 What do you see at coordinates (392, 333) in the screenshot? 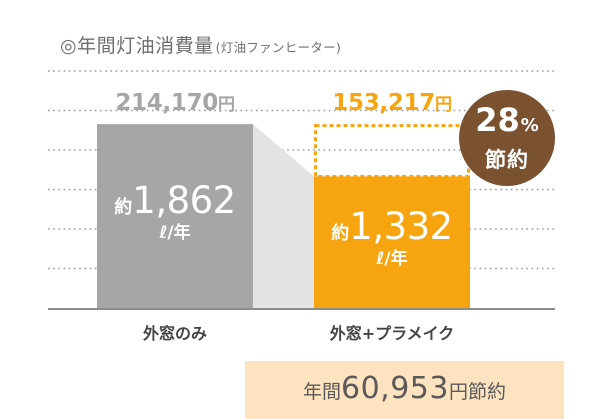
I see `category-label-outer-window-plus-plamake: 外窓+プラメイク` at bounding box center [392, 333].